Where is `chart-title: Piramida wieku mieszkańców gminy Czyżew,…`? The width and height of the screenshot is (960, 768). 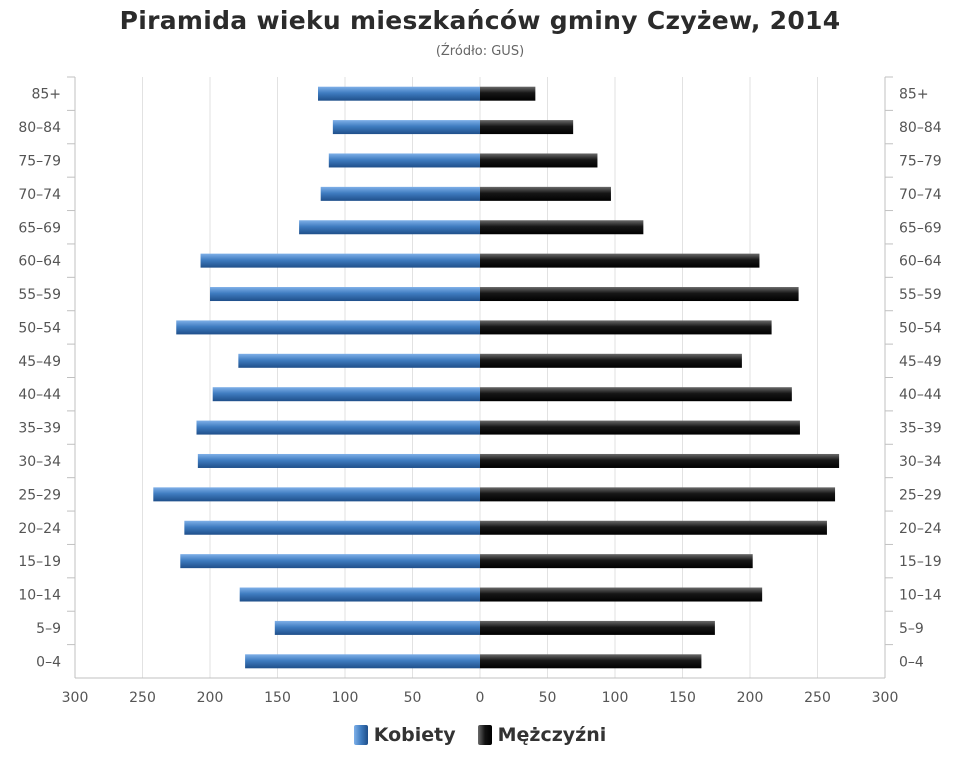 chart-title: Piramida wieku mieszkańców gminy Czyżew,… is located at coordinates (480, 20).